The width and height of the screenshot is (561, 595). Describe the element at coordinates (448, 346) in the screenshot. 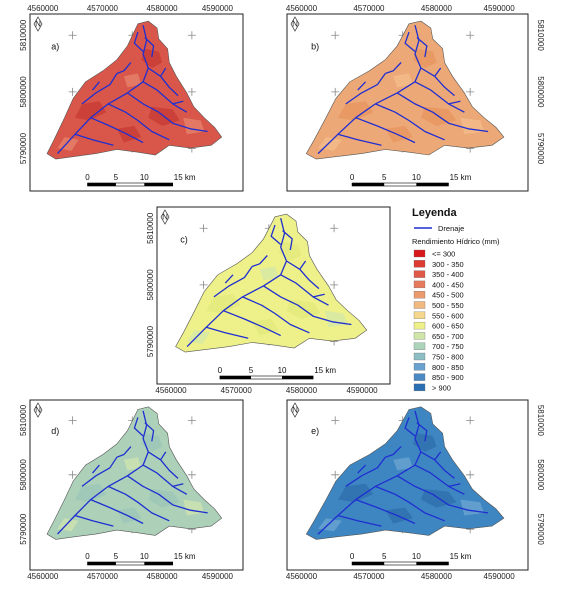

I see `legend-class-label: 700 - 750` at that location.